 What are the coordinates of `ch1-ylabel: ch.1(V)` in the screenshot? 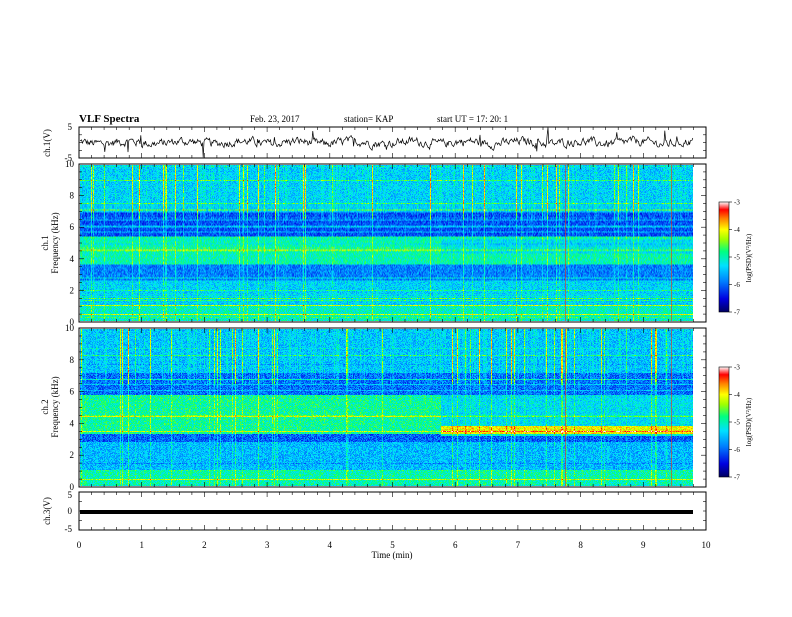 It's located at (47, 143).